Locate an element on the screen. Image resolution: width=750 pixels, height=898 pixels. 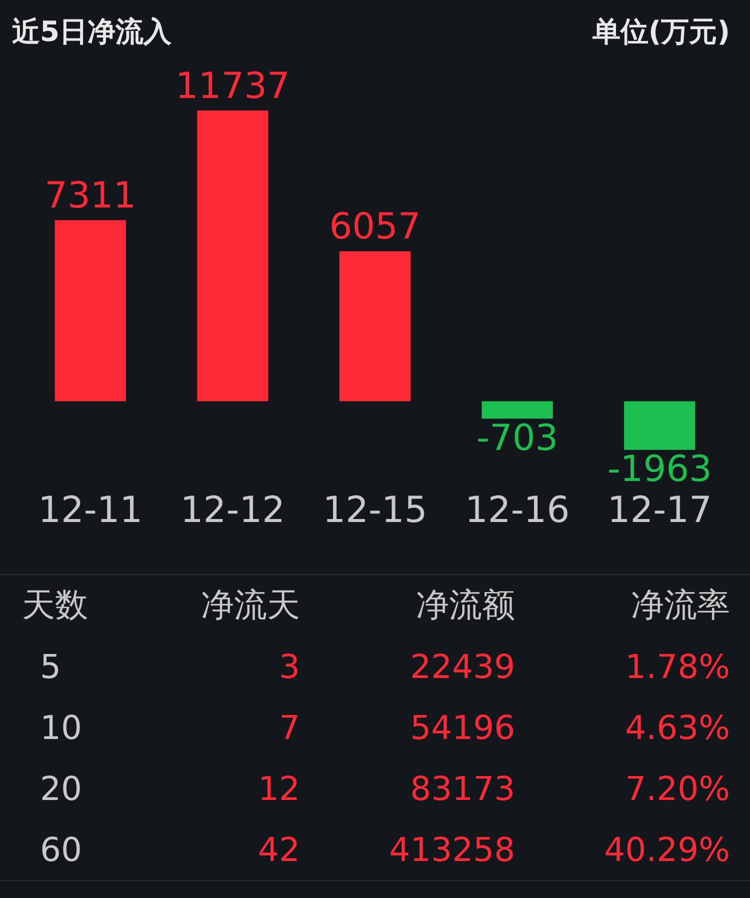
data-label: 7311 is located at coordinates (90, 196).